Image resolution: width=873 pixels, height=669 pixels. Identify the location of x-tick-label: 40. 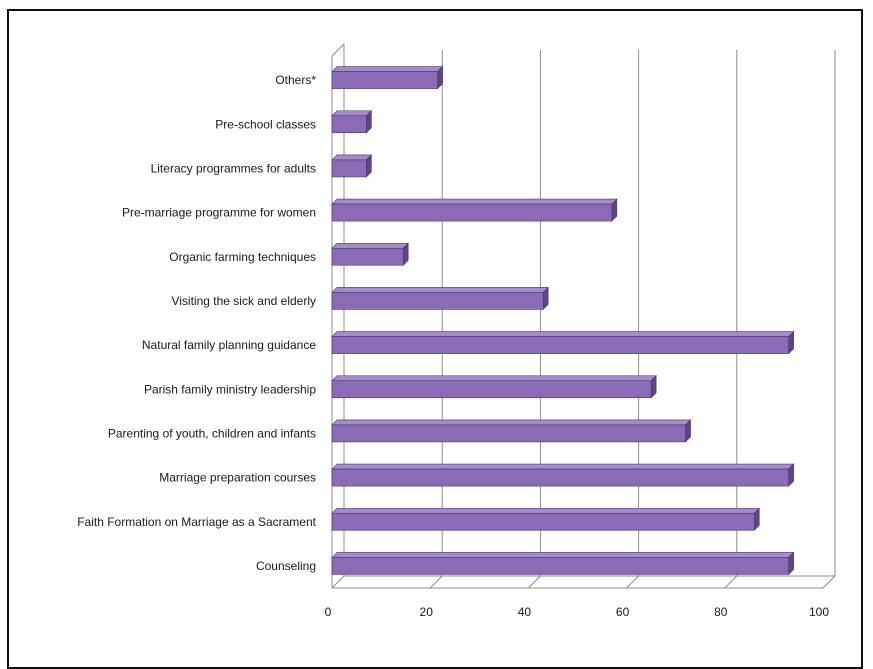
(525, 612).